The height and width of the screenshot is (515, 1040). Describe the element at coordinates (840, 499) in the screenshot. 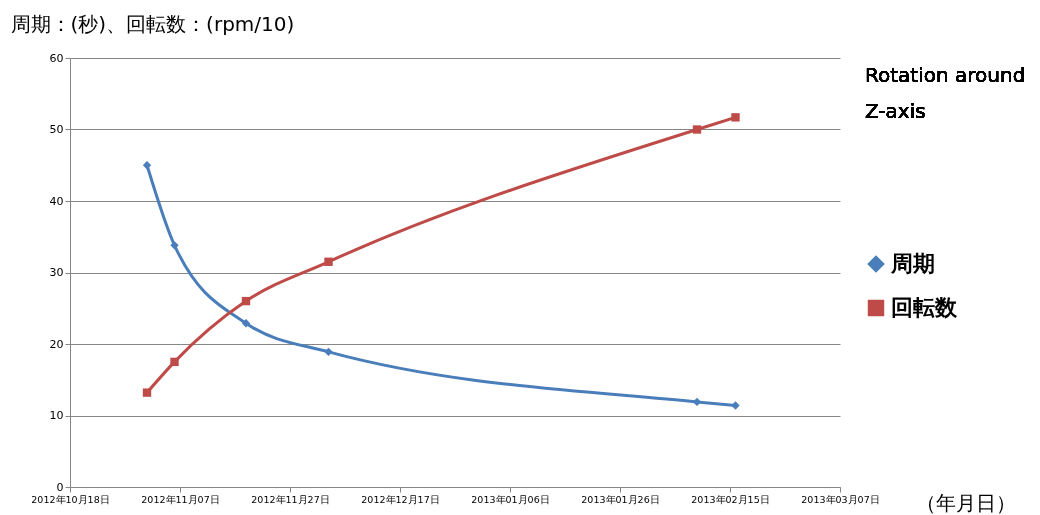

I see `x-tick-label: 2013年03月07日` at that location.